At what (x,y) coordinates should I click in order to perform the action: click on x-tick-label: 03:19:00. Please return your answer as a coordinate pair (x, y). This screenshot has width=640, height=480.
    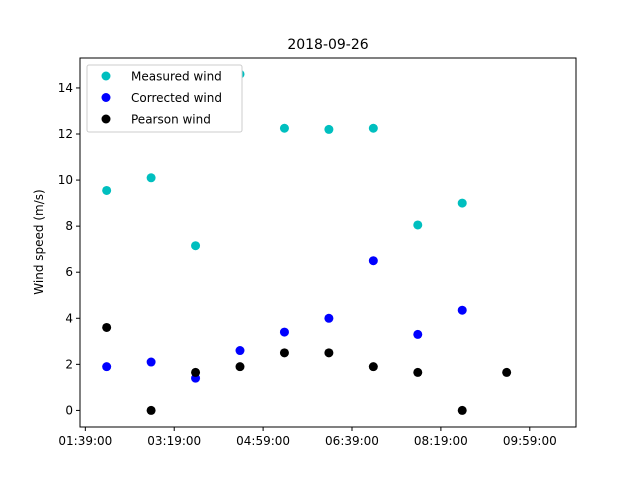
    Looking at the image, I should click on (174, 441).